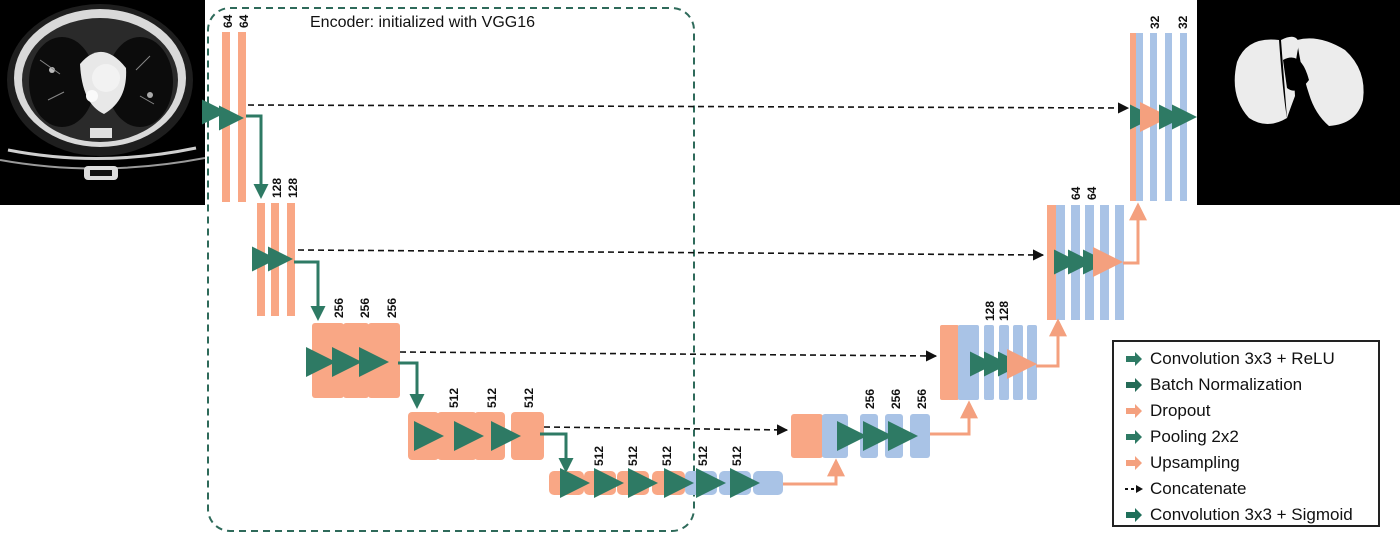 Image resolution: width=1400 pixels, height=557 pixels. What do you see at coordinates (1134, 385) in the screenshot?
I see `arrow-dark-green-icon` at bounding box center [1134, 385].